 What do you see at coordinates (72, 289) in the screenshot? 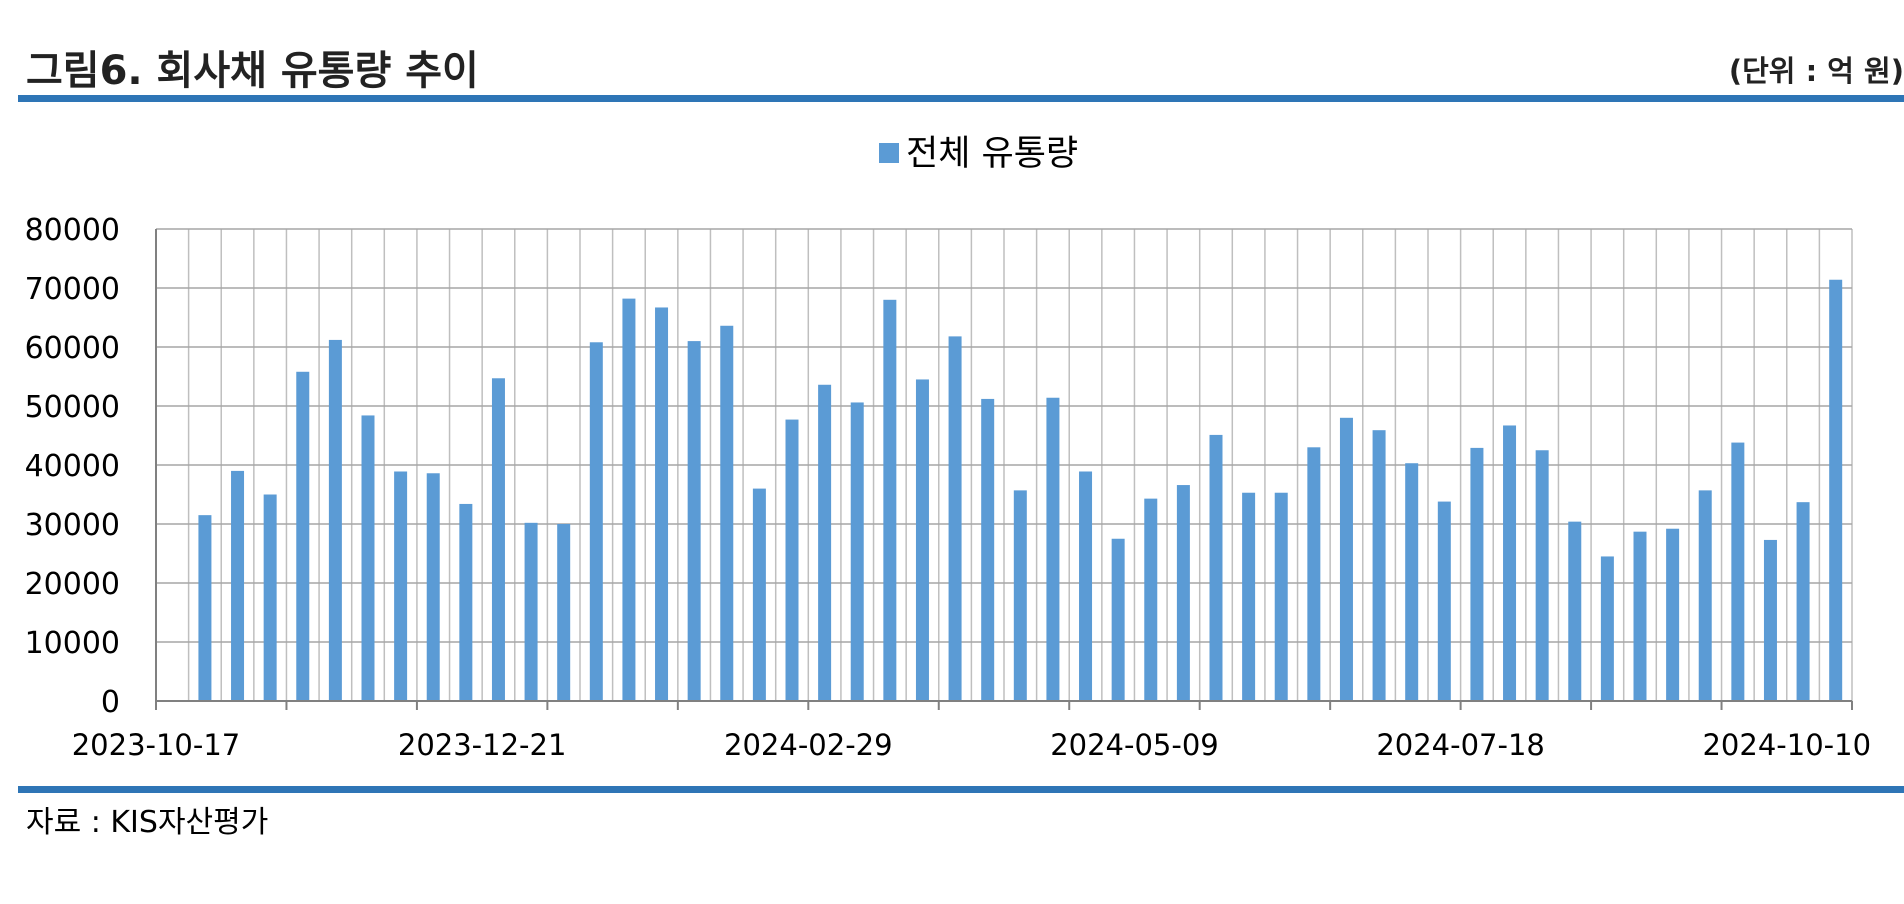
I see `y-tick-label: 70000` at bounding box center [72, 289].